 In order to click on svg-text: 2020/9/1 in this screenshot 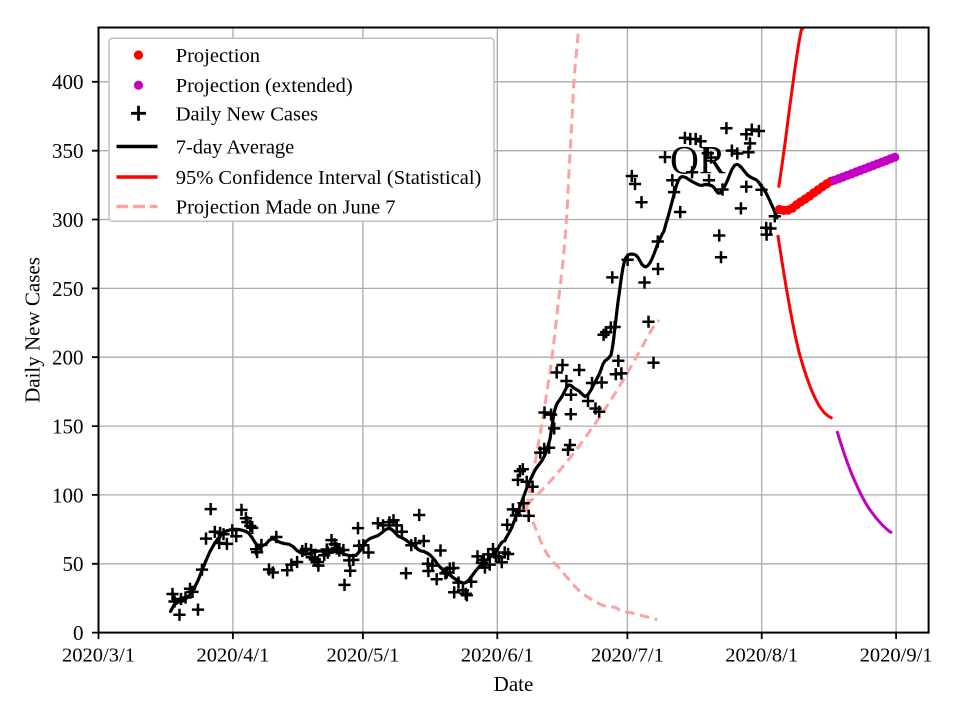, I will do `click(896, 655)`.